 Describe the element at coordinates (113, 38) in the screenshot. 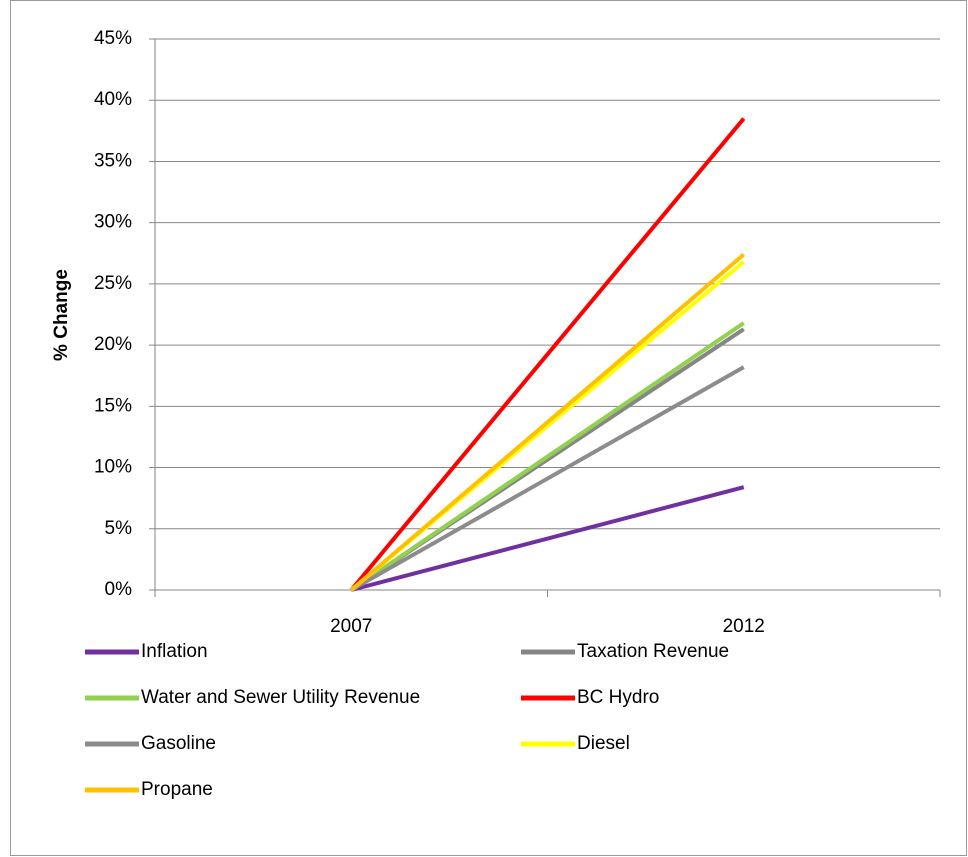

I see `y-tick-label: 45%` at that location.